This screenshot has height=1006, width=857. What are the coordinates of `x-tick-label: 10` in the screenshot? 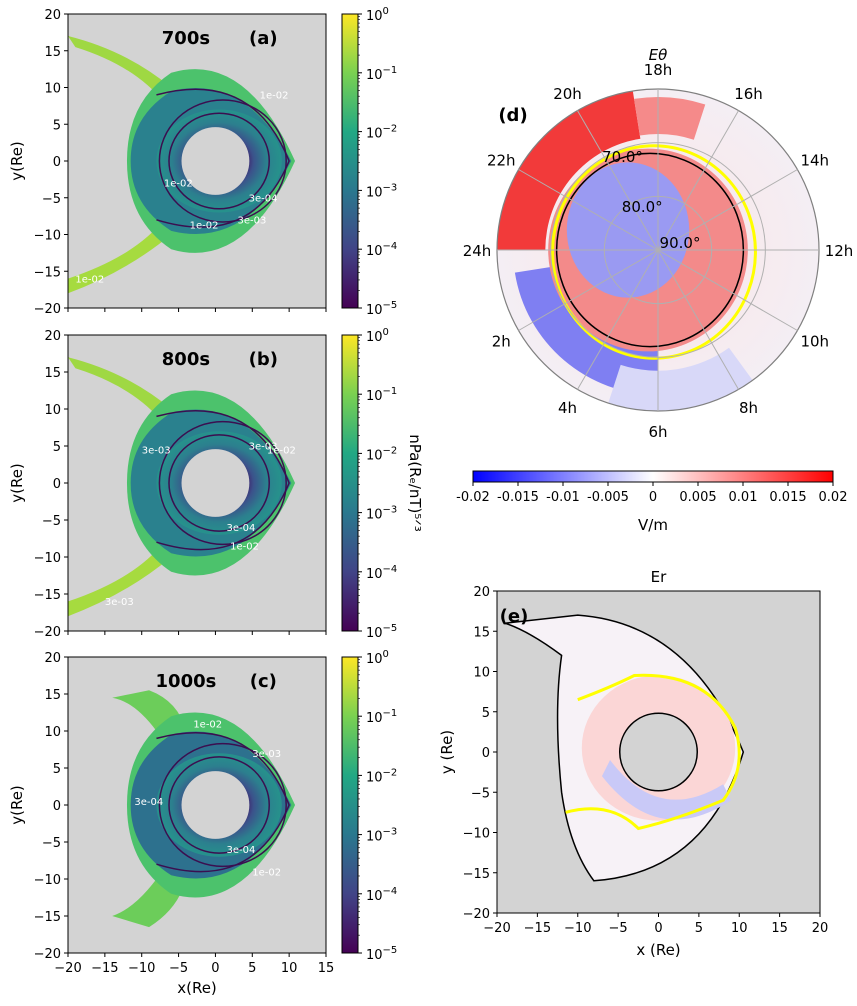 It's located at (289, 968).